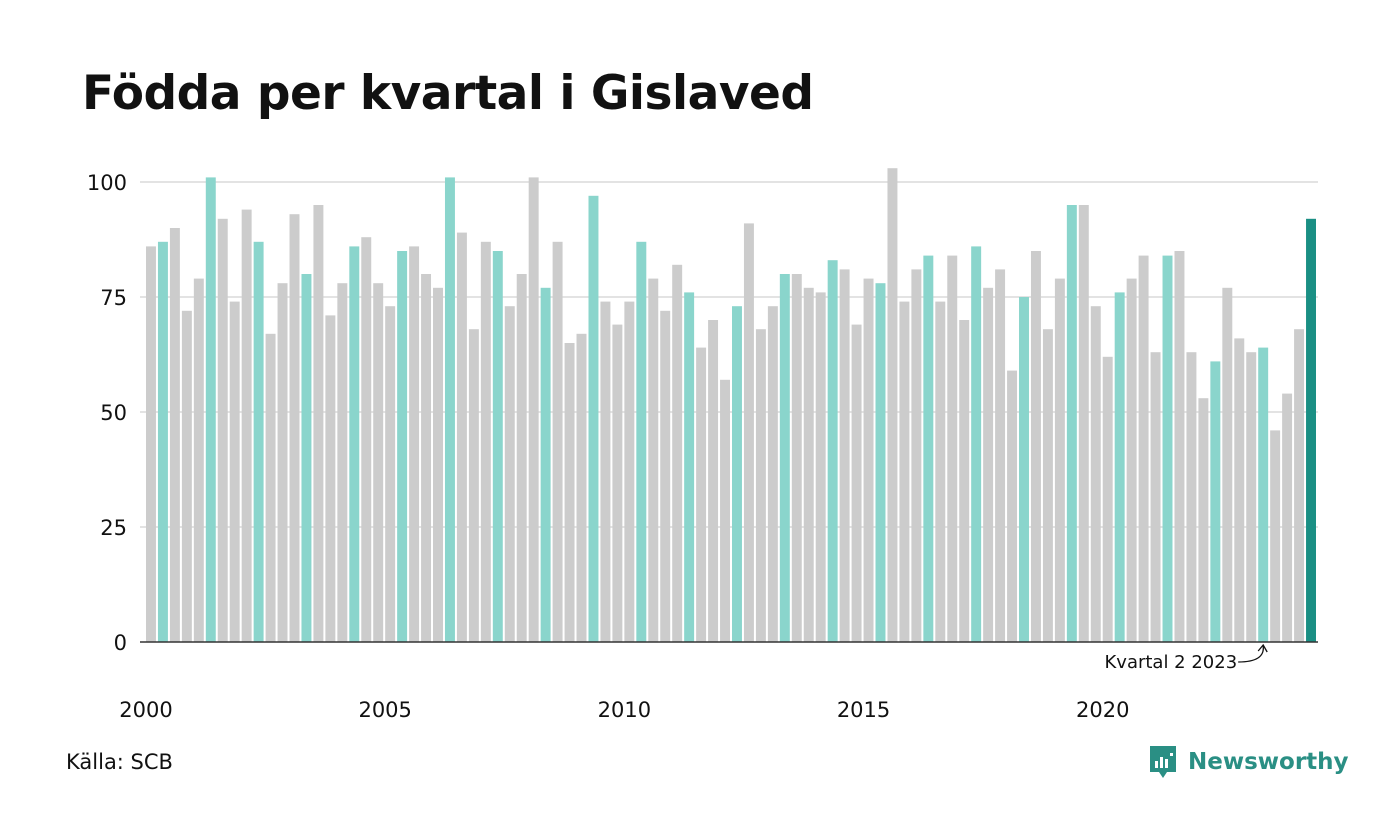 This screenshot has width=1400, height=840. I want to click on y-axis-ticks: 0 25 50 75 100, so click(107, 413).